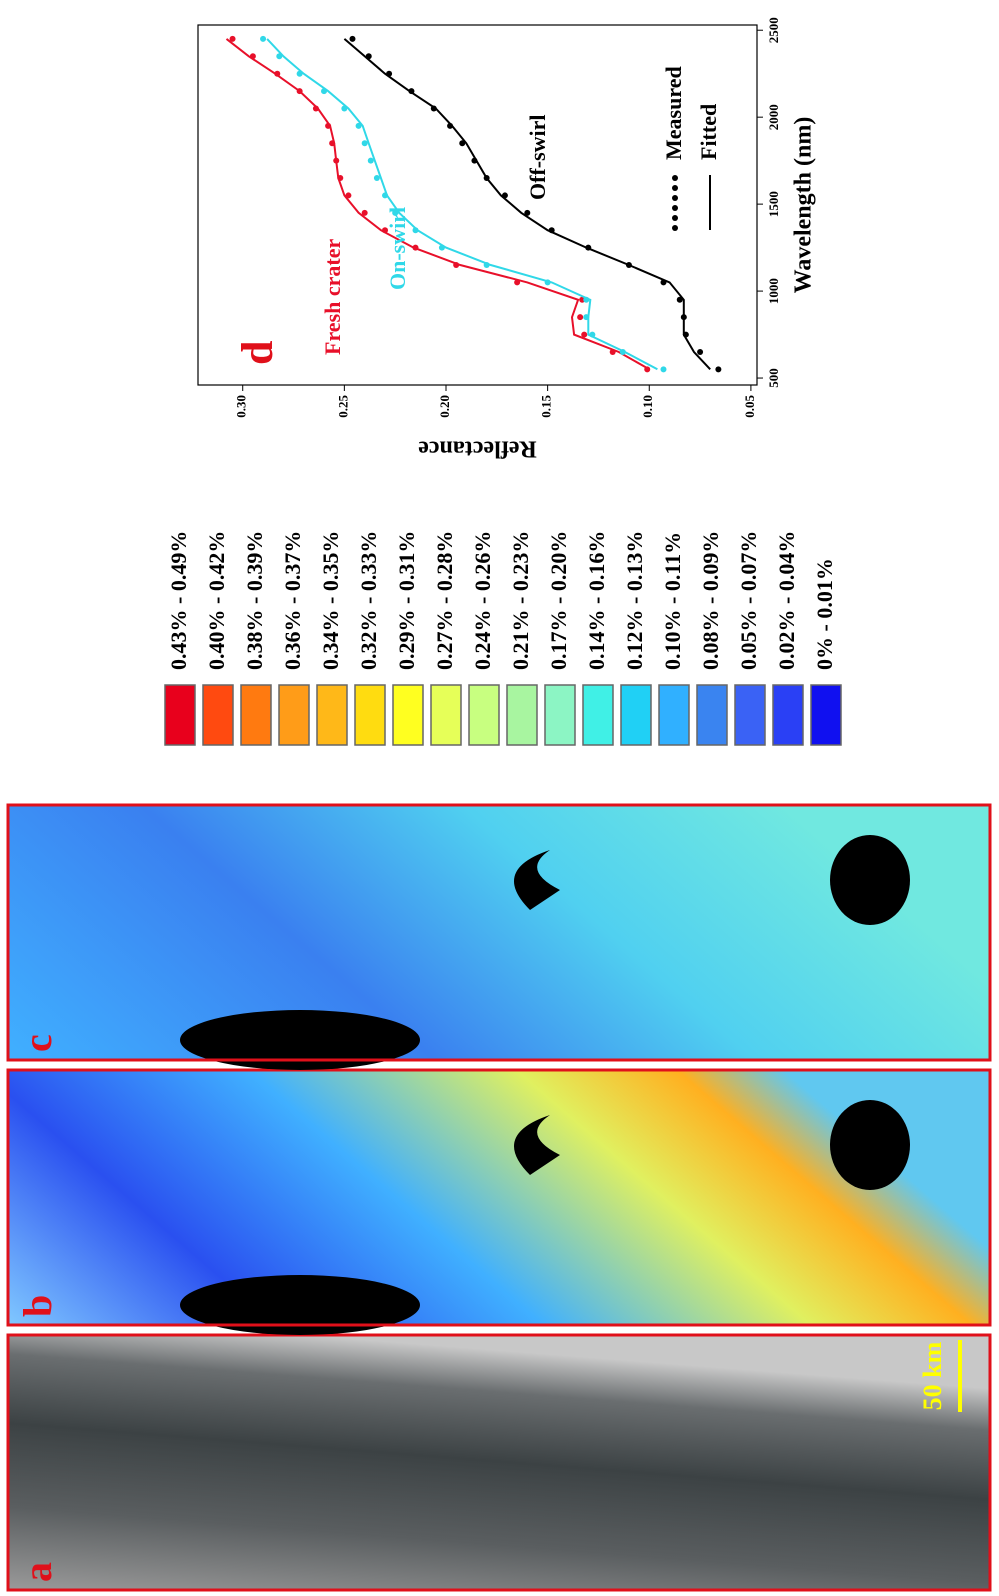  I want to click on scale-bar-label: 50 km, so click(932, 1375).